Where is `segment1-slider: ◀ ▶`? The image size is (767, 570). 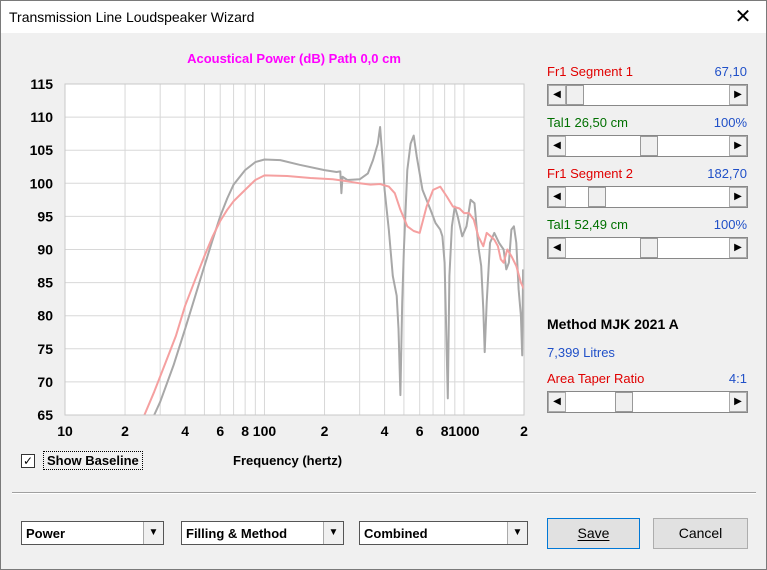 segment1-slider: ◀ ▶ is located at coordinates (647, 95).